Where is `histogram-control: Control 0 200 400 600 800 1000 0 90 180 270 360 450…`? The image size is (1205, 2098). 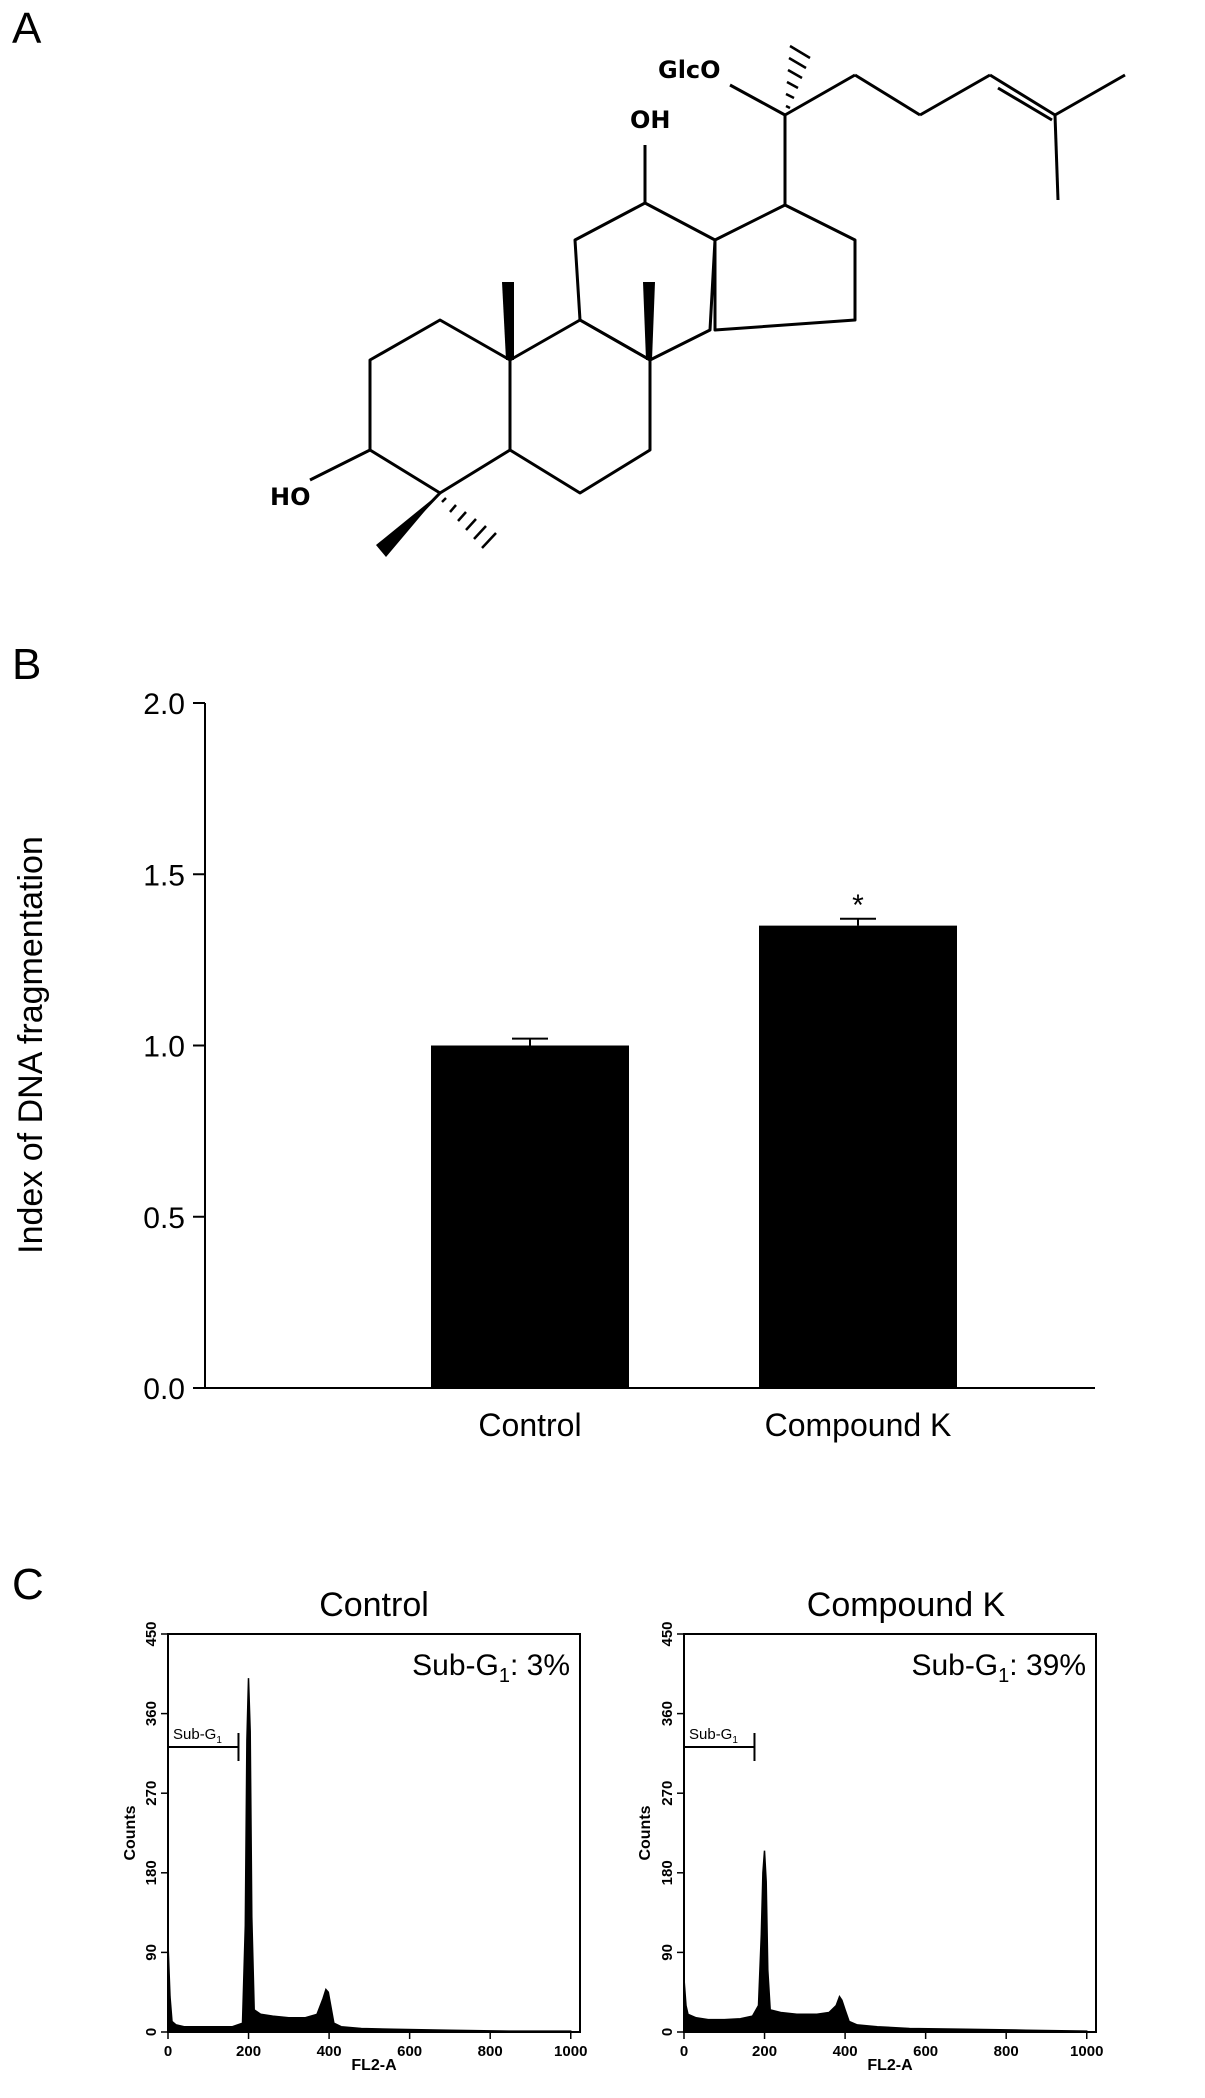
histogram-control: Control 0 200 400 600 800 1000 0 90 180 270 360 450… is located at coordinates (354, 1830).